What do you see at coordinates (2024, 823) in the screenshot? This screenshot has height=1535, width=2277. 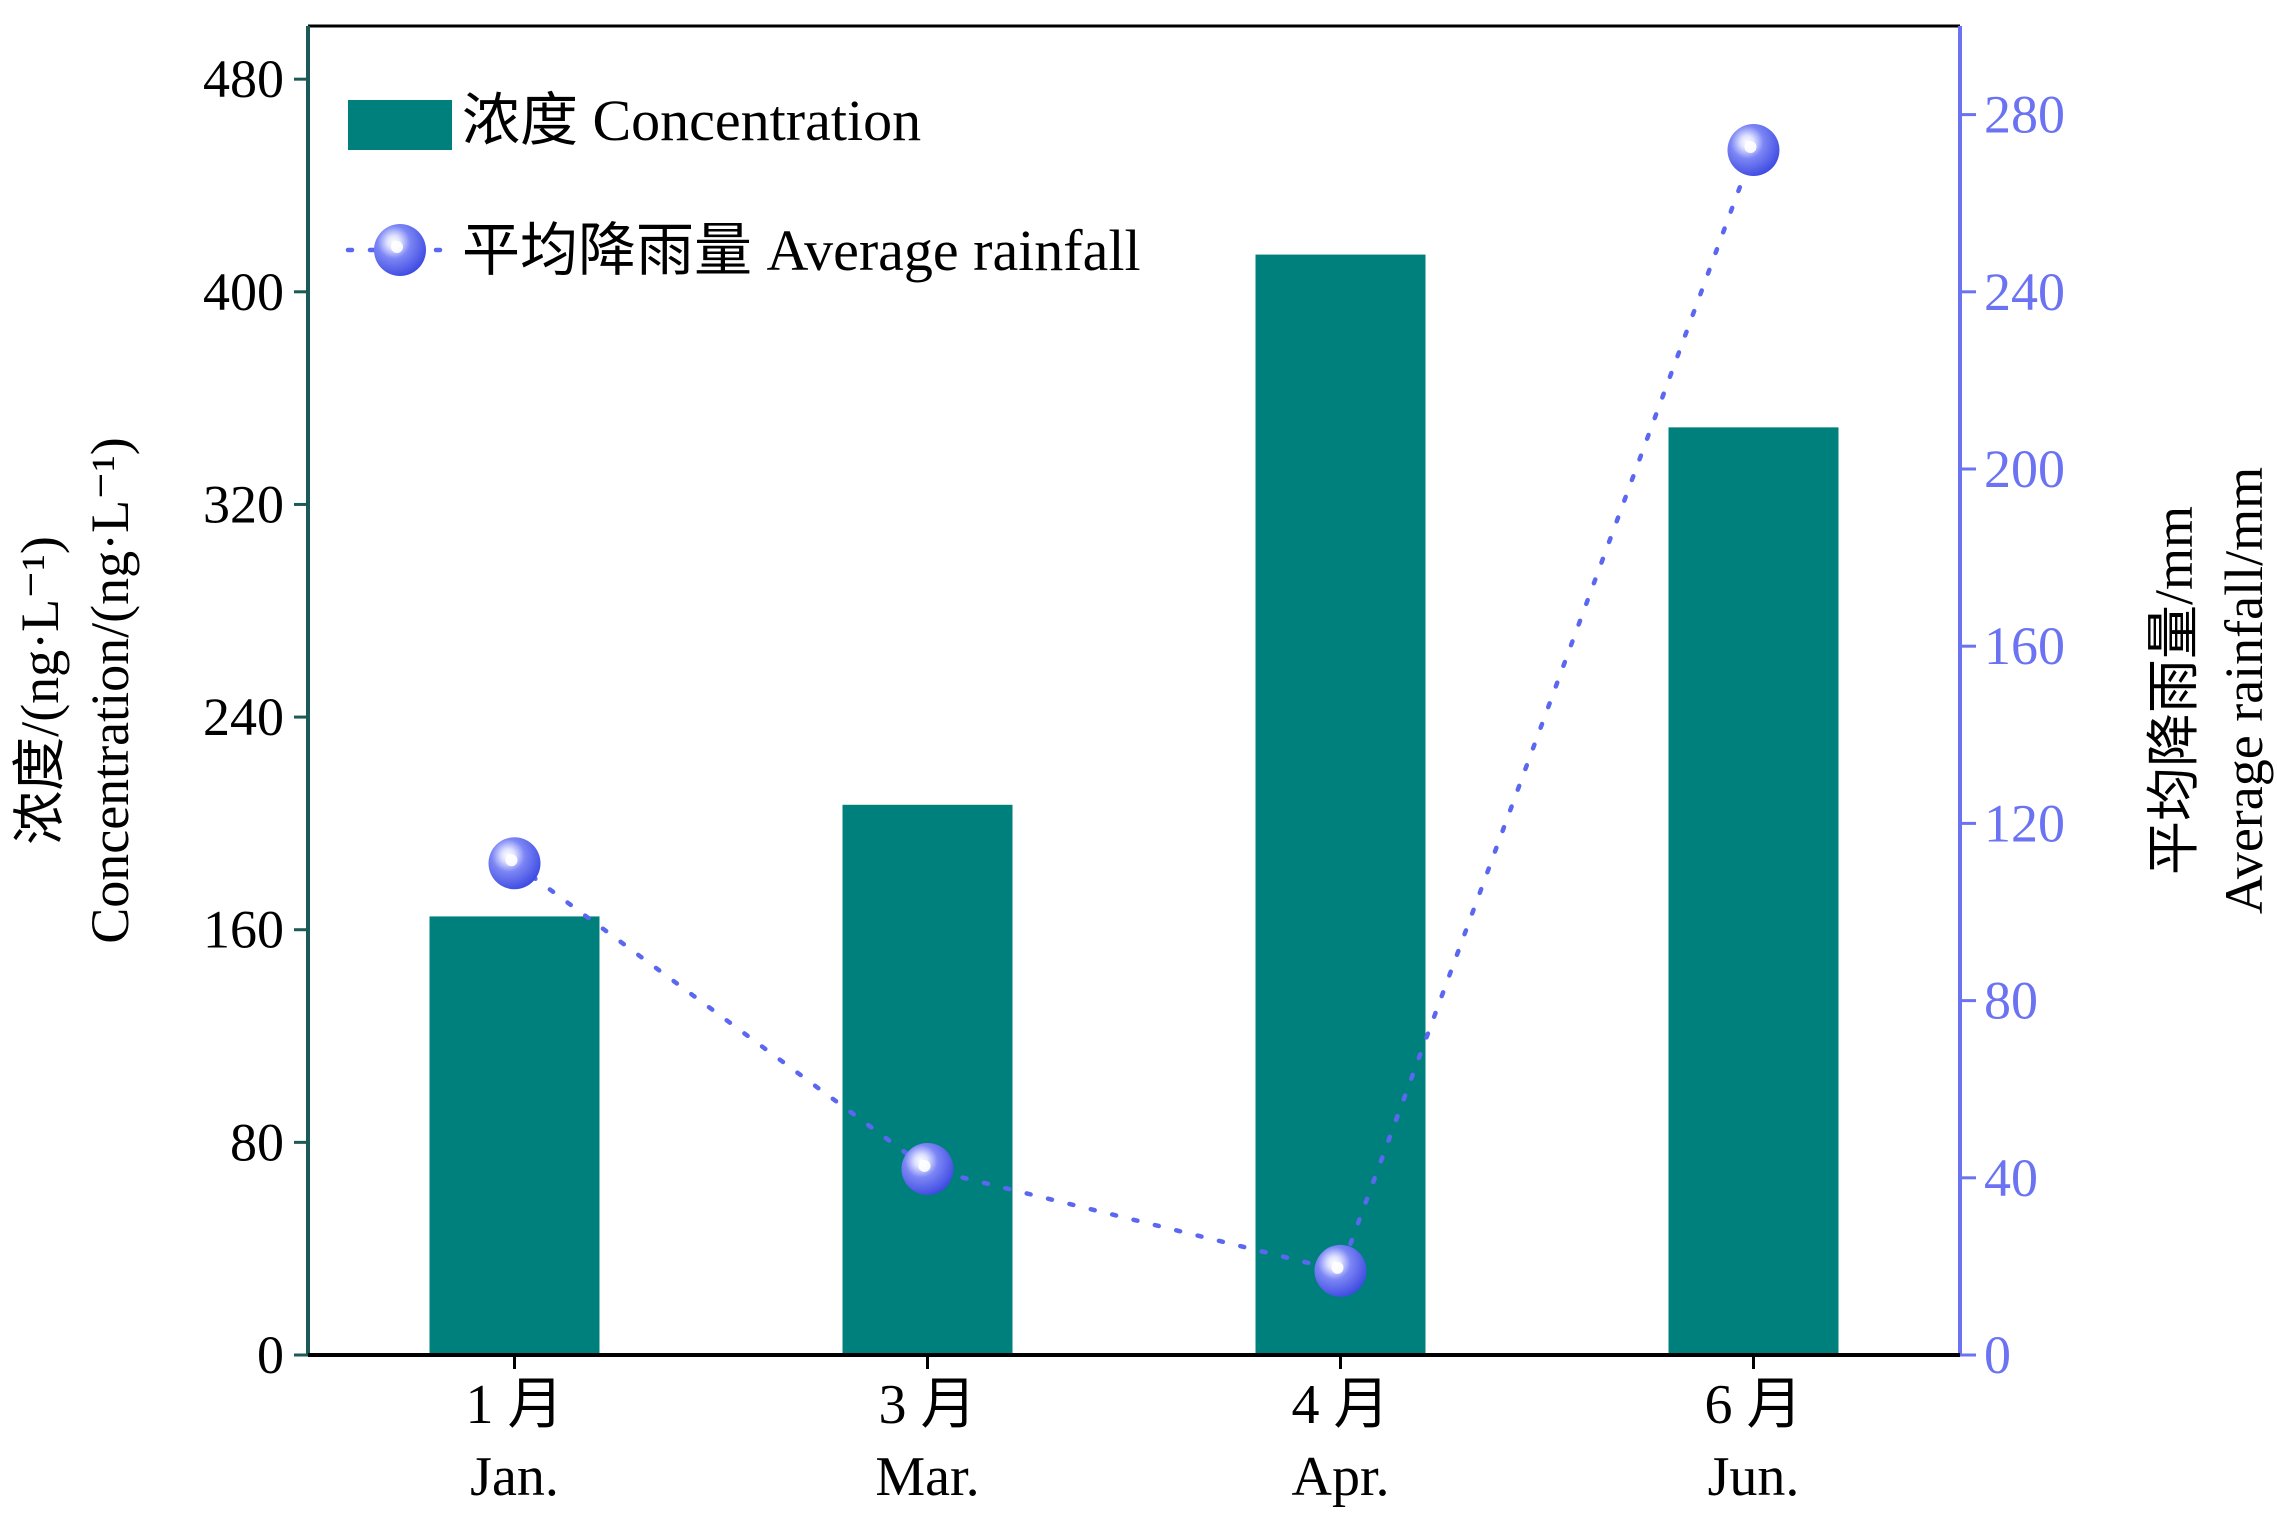 I see `right-axis-tick-label-3: 120` at bounding box center [2024, 823].